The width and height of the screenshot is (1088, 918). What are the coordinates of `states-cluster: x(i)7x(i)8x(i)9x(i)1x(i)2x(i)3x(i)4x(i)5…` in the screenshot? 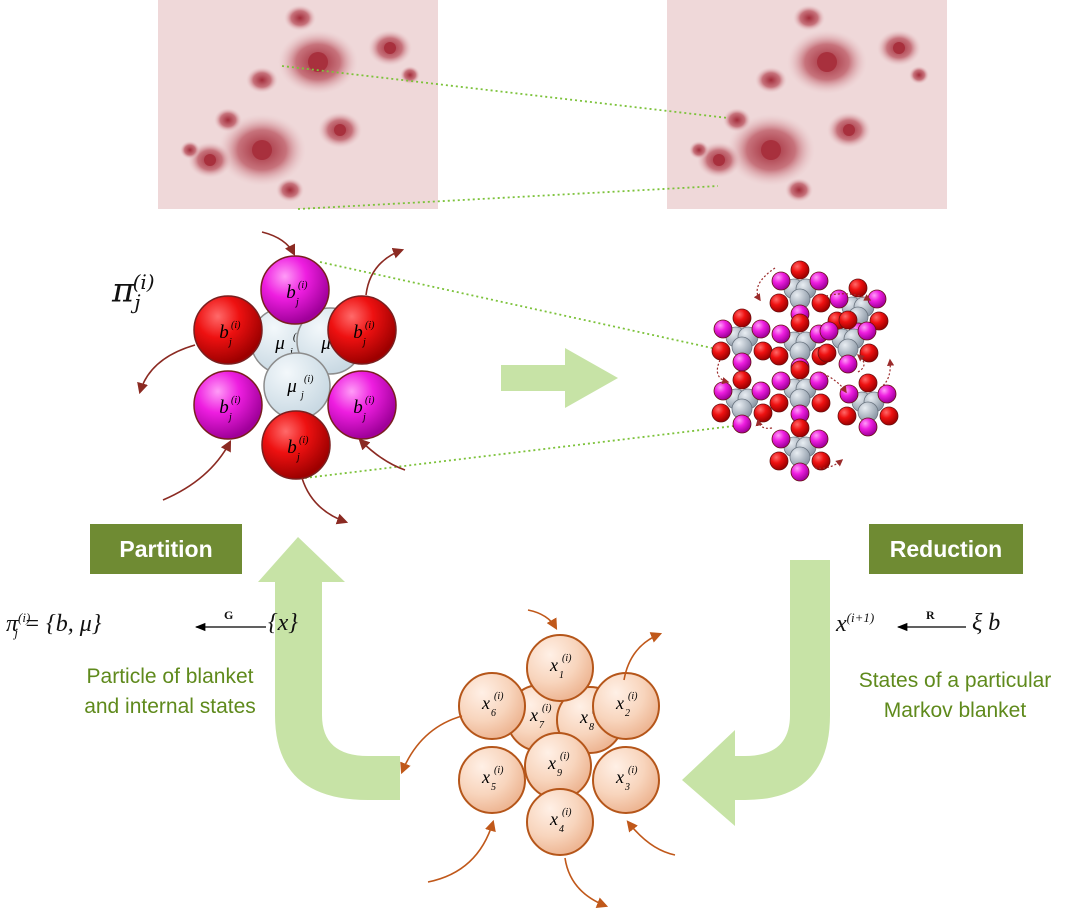 It's located at (559, 745).